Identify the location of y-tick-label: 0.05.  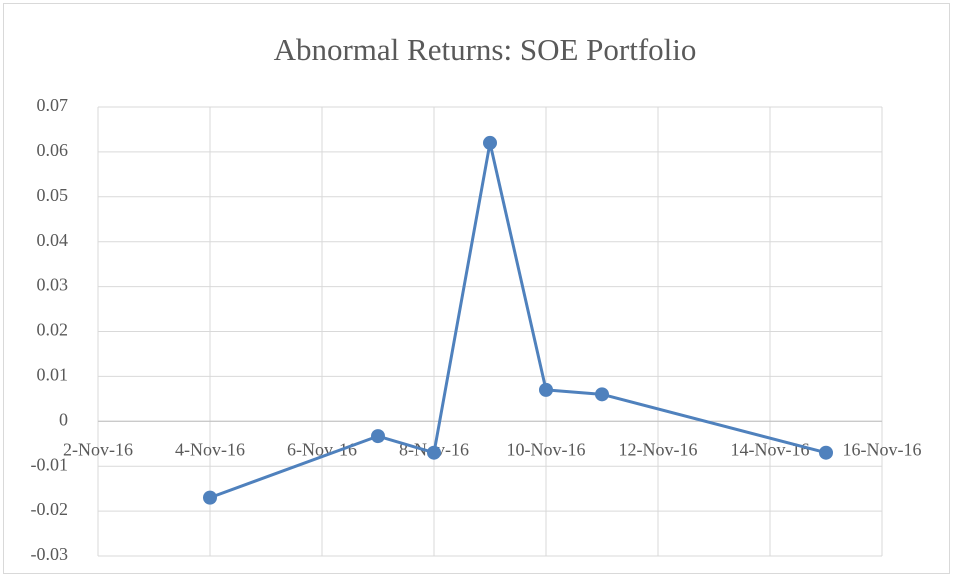
(53, 195).